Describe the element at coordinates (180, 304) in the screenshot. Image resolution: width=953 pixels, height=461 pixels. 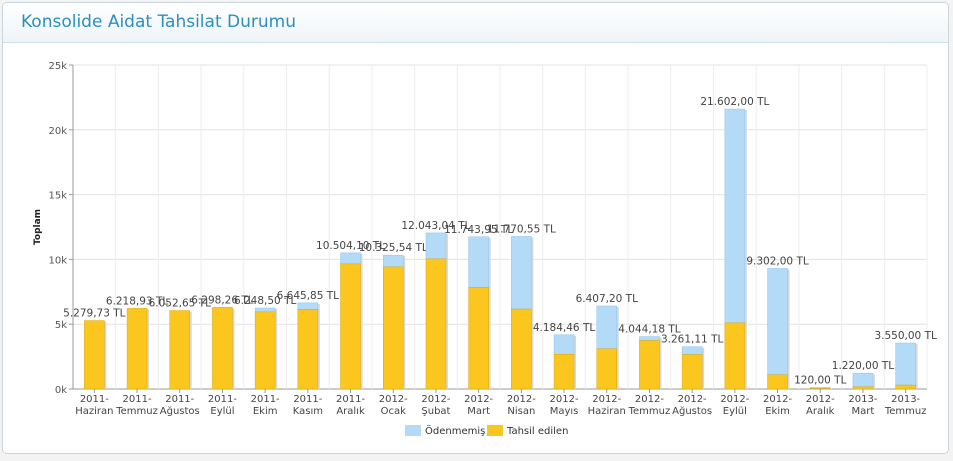
I see `bar-total-label: 6.052,65 TL` at that location.